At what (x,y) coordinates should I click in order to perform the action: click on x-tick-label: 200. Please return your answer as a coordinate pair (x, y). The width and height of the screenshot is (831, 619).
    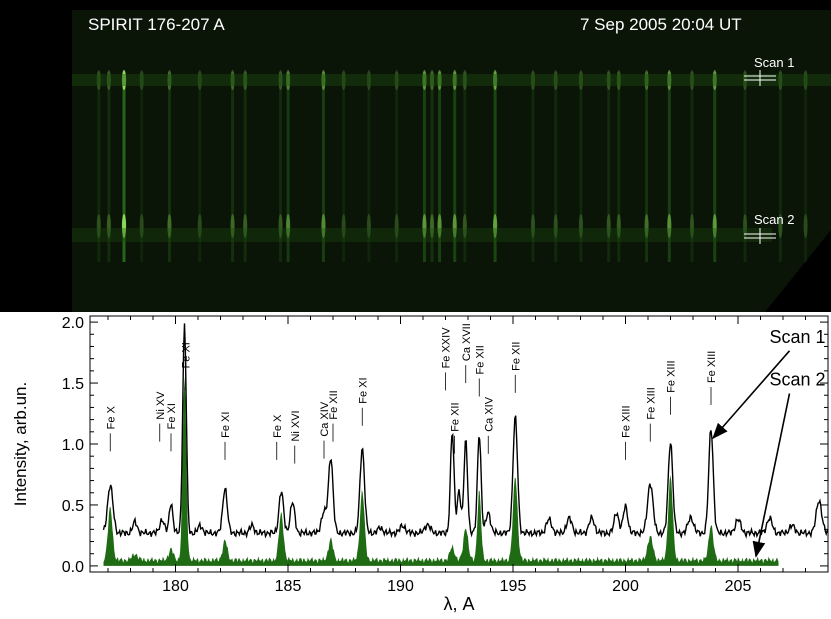
    Looking at the image, I should click on (625, 586).